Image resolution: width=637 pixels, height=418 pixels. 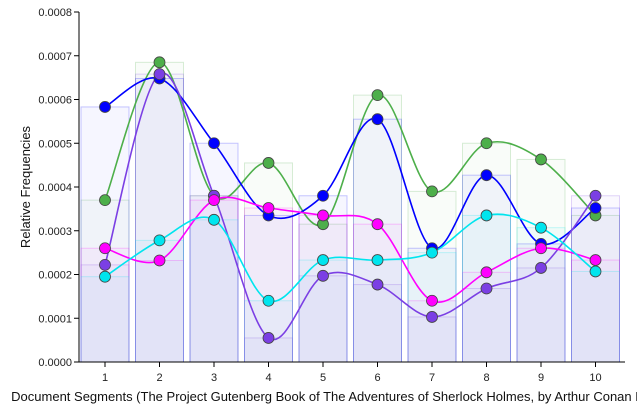 I want to click on x-tick-label: 1, so click(x=105, y=378).